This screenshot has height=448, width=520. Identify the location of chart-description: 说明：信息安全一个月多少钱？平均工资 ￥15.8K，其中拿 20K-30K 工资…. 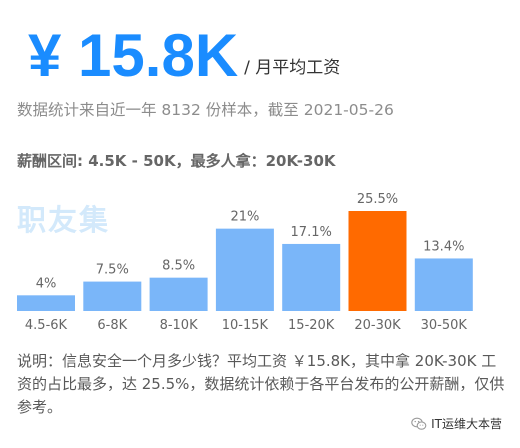
(261, 384).